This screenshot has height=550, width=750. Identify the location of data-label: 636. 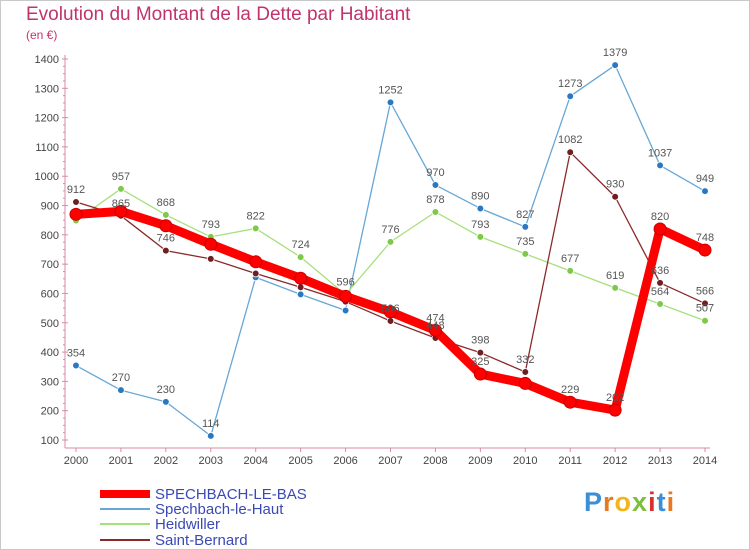
(660, 271).